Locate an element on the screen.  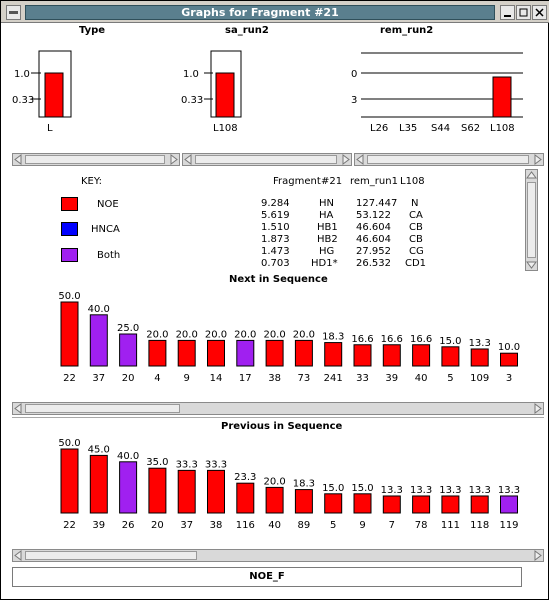
previous-chart-category-label: 7 is located at coordinates (392, 525).